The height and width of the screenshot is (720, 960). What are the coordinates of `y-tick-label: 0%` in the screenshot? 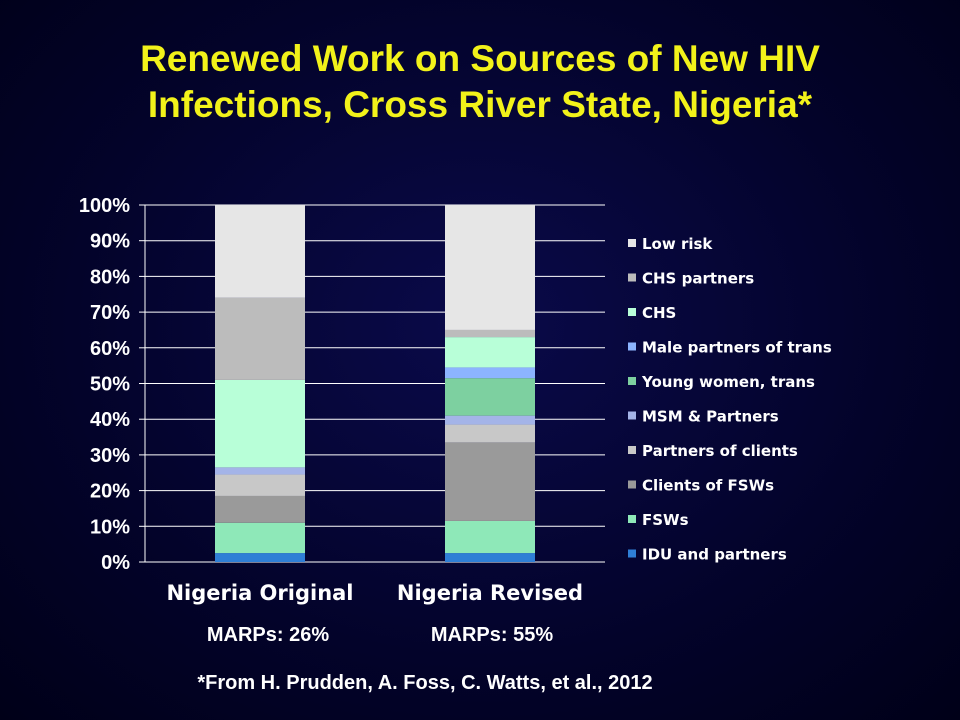 It's located at (115, 563).